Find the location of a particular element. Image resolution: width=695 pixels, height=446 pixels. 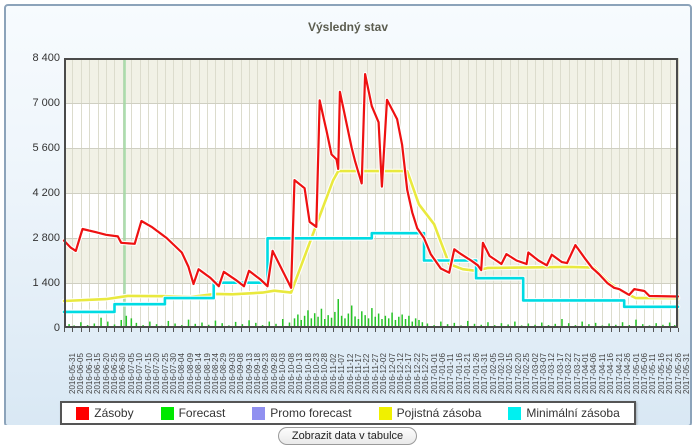

y-axis-tick-label: 5 600 is located at coordinates (46, 148).